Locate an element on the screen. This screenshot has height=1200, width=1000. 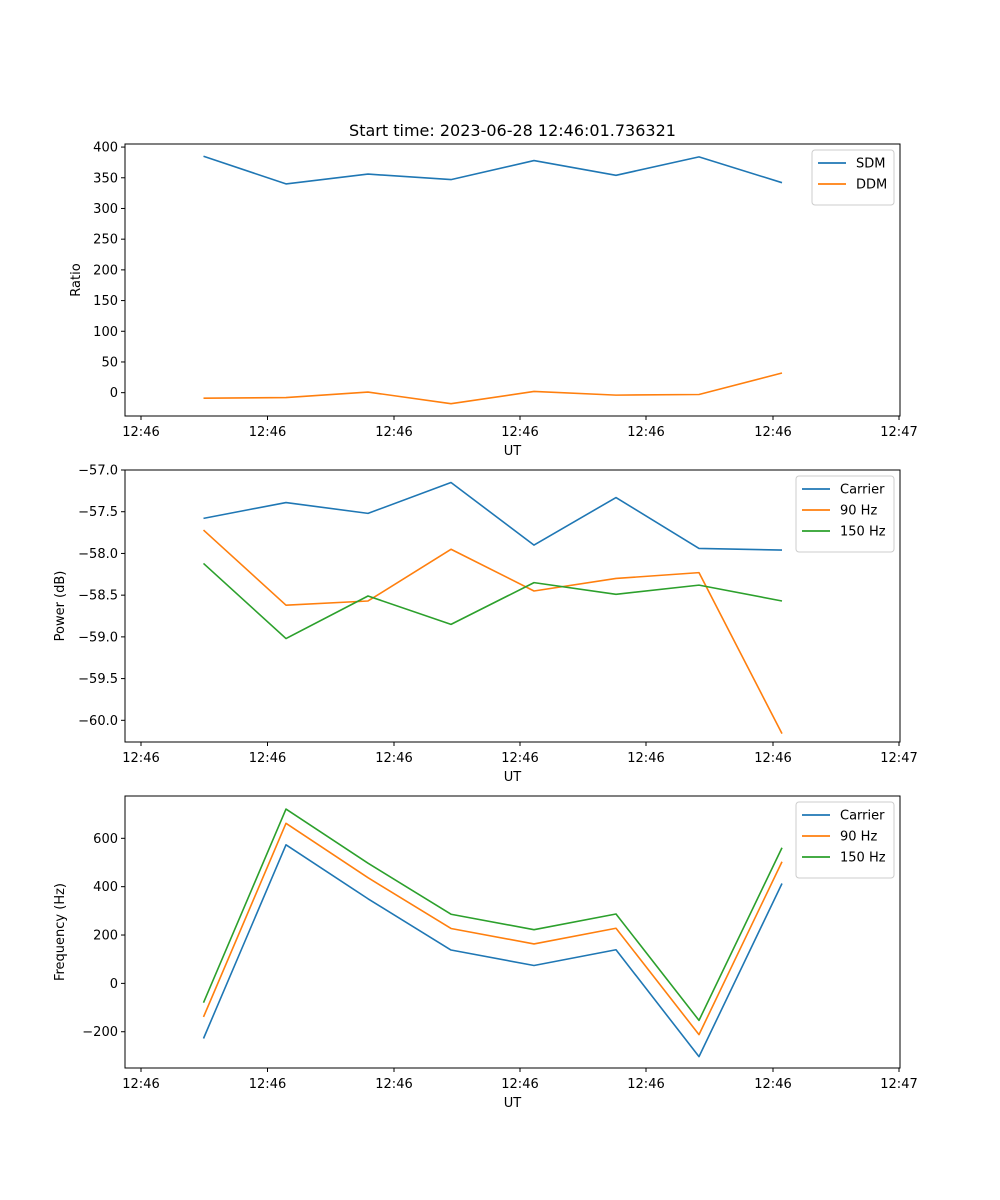
y-tick-label: −59.5 is located at coordinates (98, 679).